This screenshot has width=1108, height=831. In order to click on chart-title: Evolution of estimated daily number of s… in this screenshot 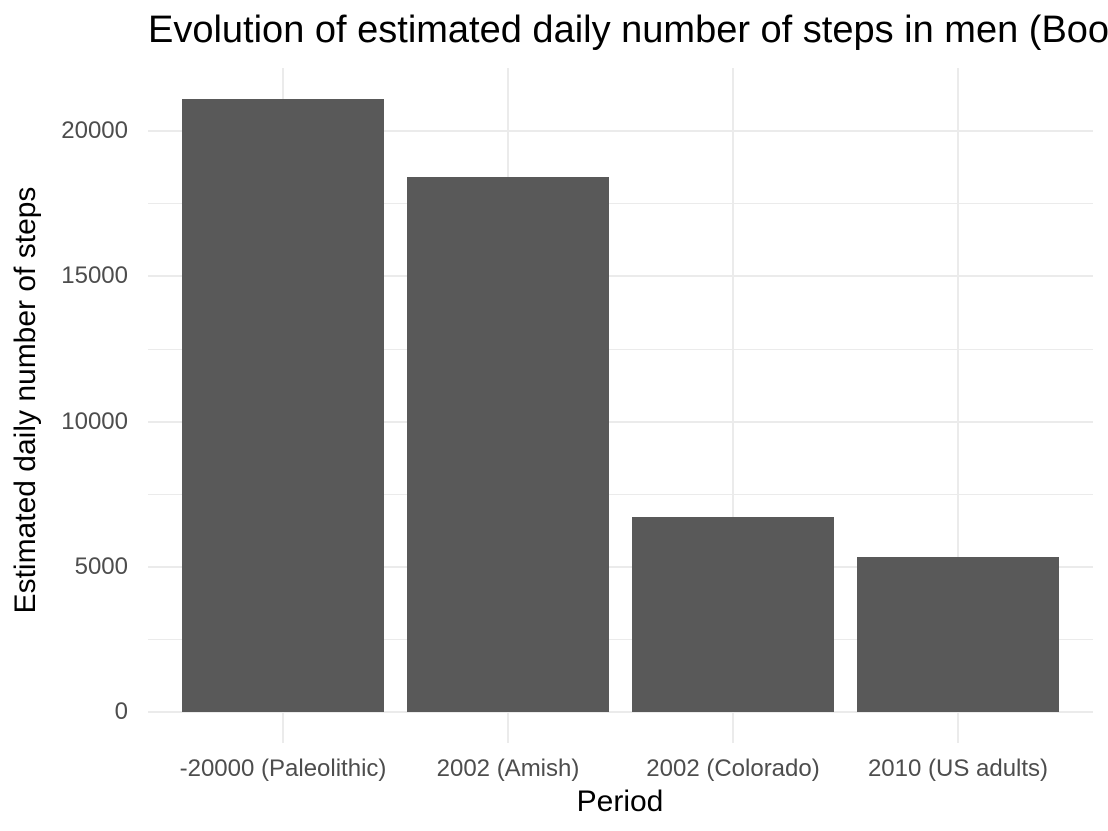, I will do `click(628, 30)`.